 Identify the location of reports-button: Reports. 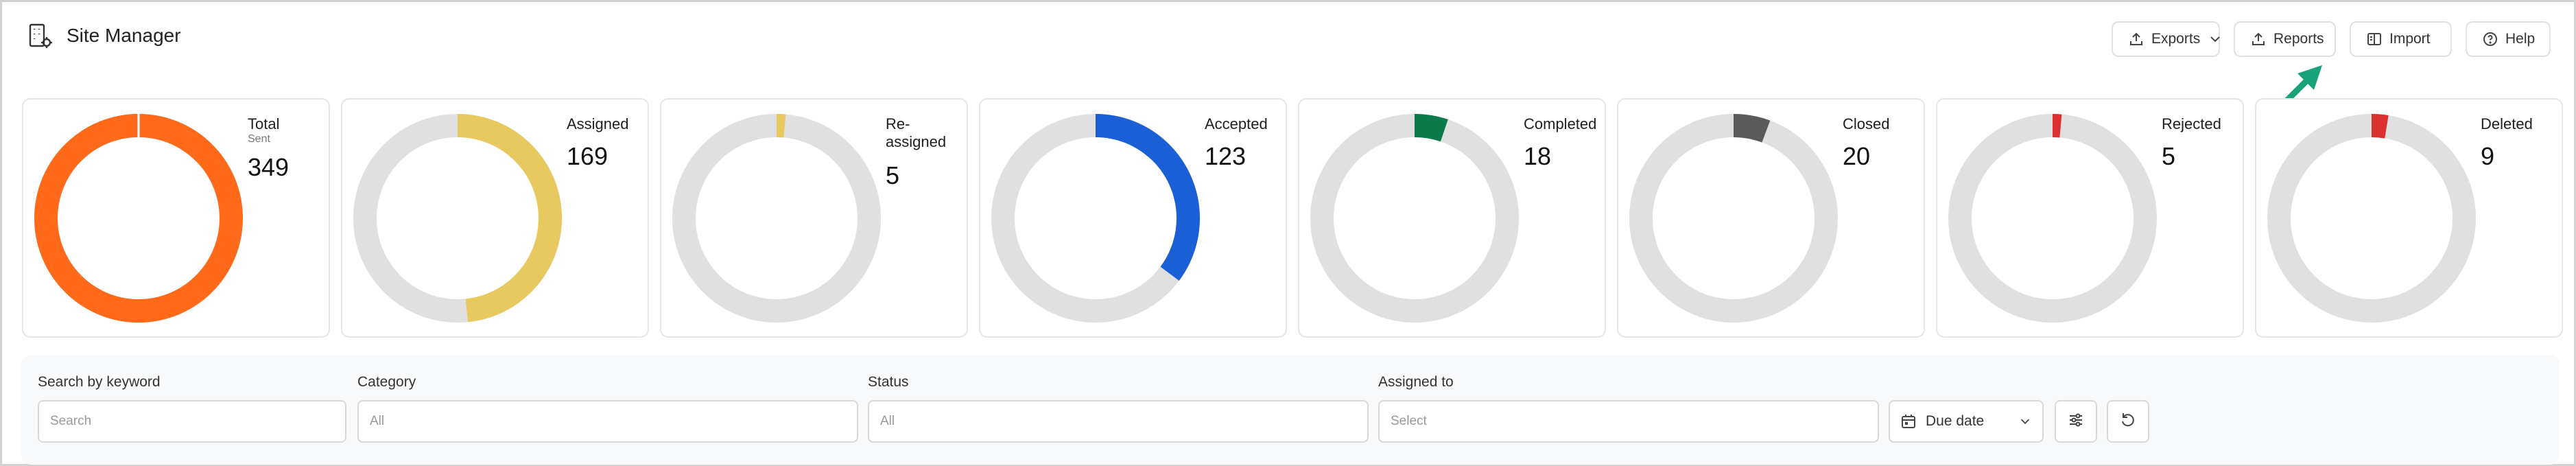
(2285, 39).